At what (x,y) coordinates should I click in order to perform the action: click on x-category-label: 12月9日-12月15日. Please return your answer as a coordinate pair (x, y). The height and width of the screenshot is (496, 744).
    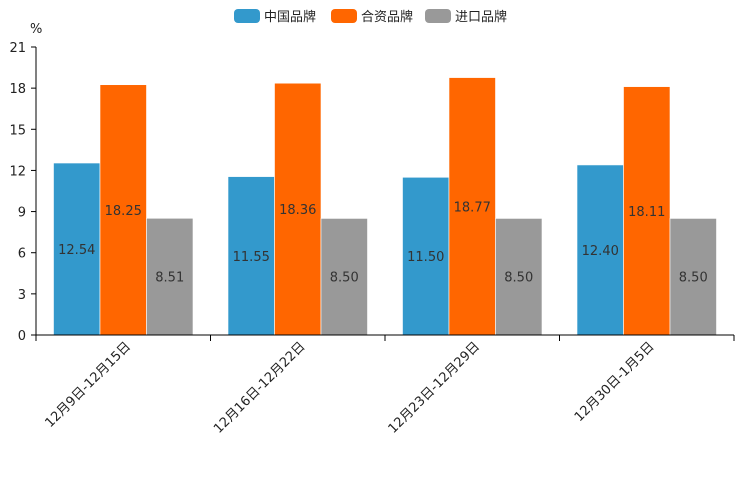
    Looking at the image, I should click on (88, 385).